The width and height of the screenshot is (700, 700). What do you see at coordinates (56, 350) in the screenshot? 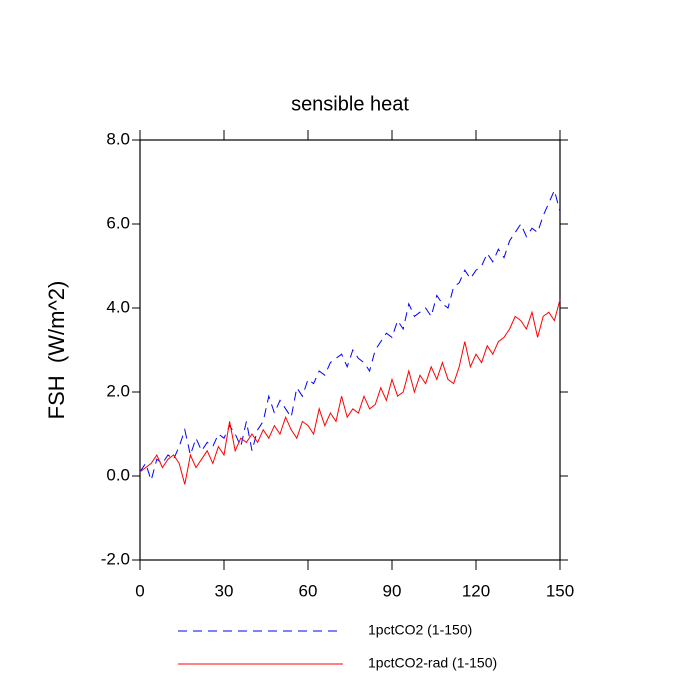
I see `y-axis-label: FSH (W/m^2)` at bounding box center [56, 350].